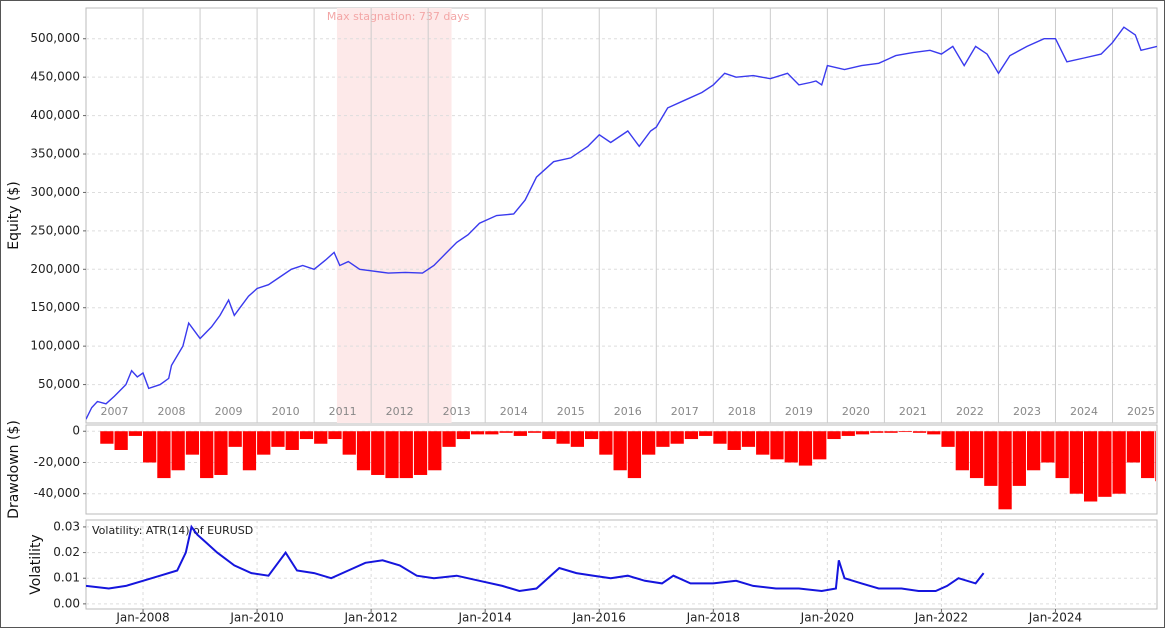 This screenshot has width=1165, height=628. Describe the element at coordinates (66, 552) in the screenshot. I see `y-tick-label: 0.02` at that location.